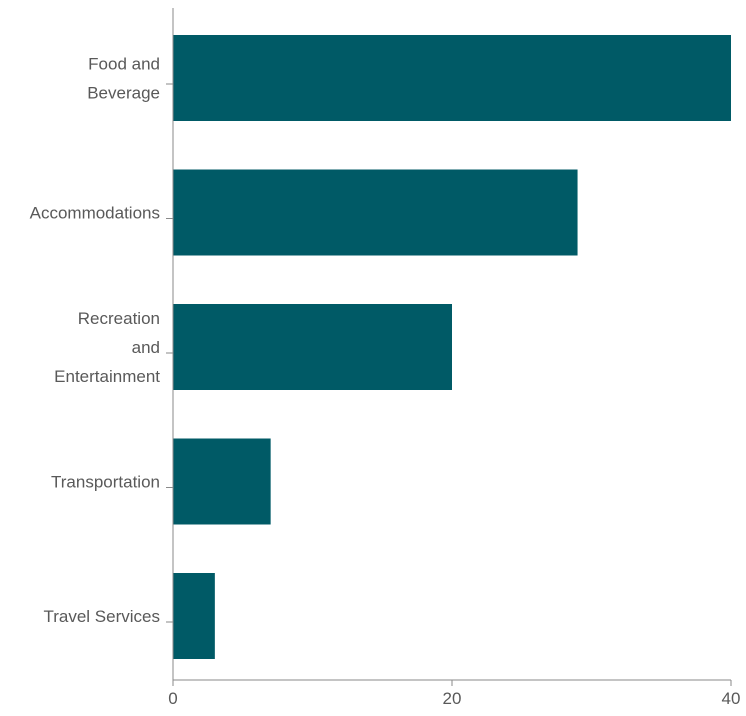  What do you see at coordinates (119, 318) in the screenshot?
I see `category-label-line: Recreation` at bounding box center [119, 318].